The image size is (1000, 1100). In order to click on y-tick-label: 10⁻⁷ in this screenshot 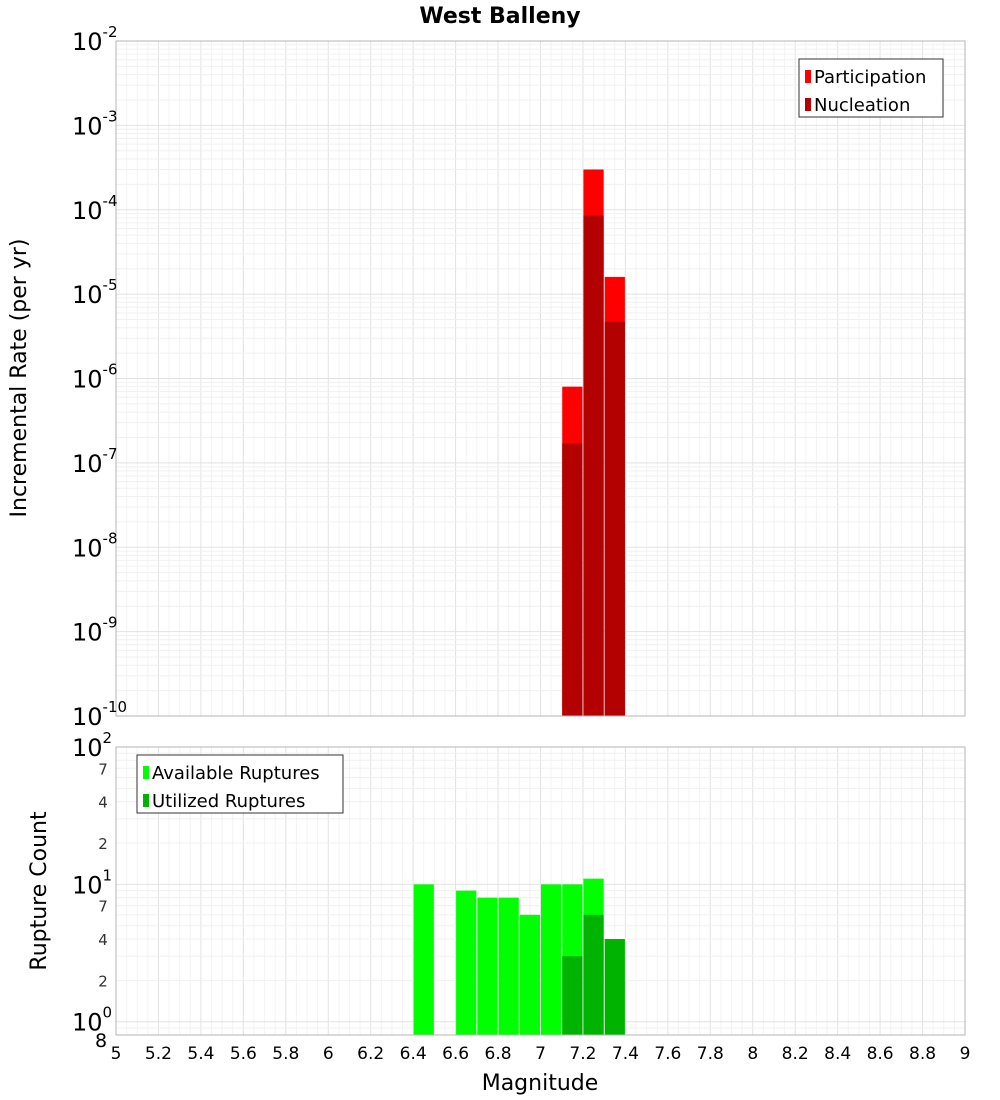, I will do `click(95, 461)`.